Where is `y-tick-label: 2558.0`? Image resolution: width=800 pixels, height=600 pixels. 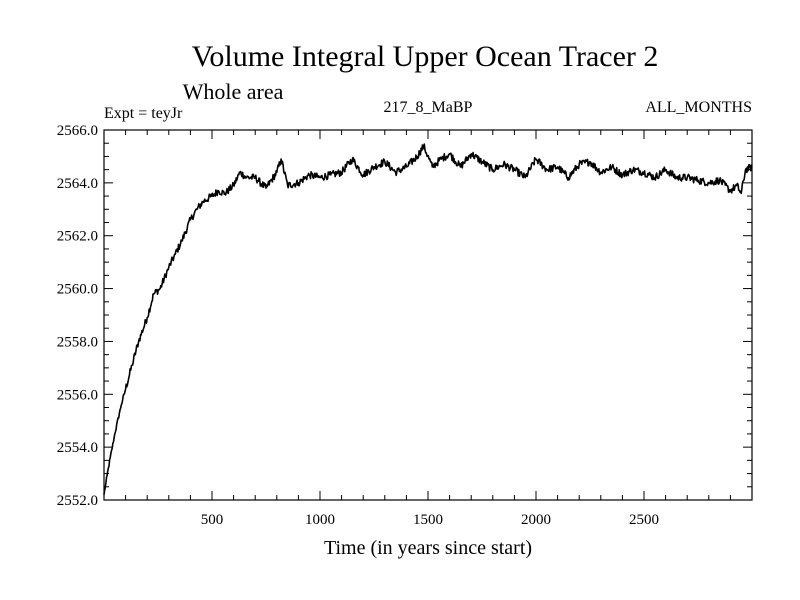
y-tick-label: 2558.0 is located at coordinates (77, 342).